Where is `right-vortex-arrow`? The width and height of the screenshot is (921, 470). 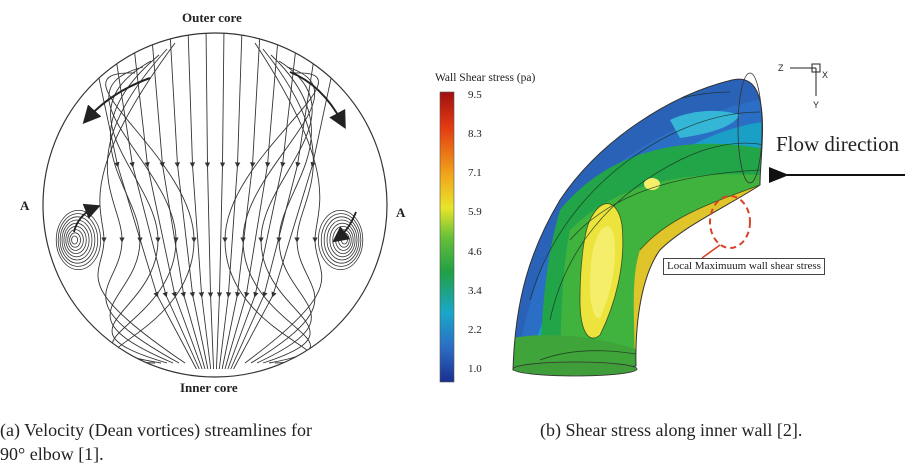 right-vortex-arrow is located at coordinates (344, 227).